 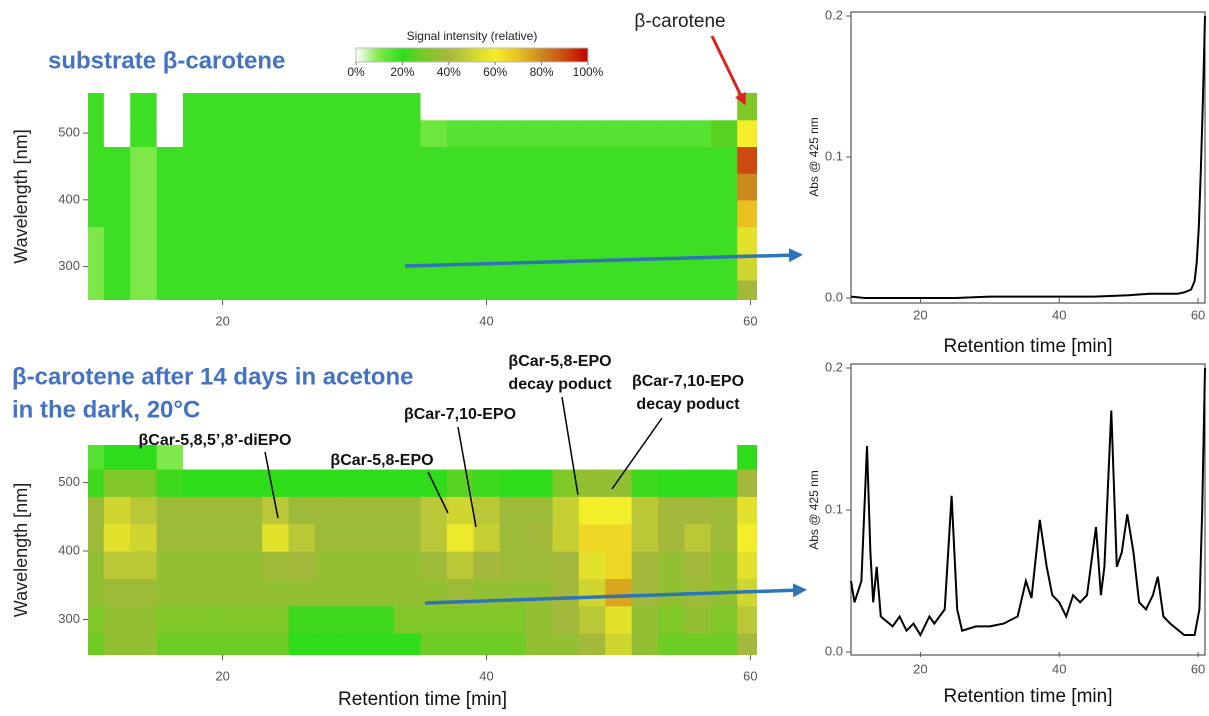 What do you see at coordinates (834, 508) in the screenshot?
I see `y-tick-label: 0.1` at bounding box center [834, 508].